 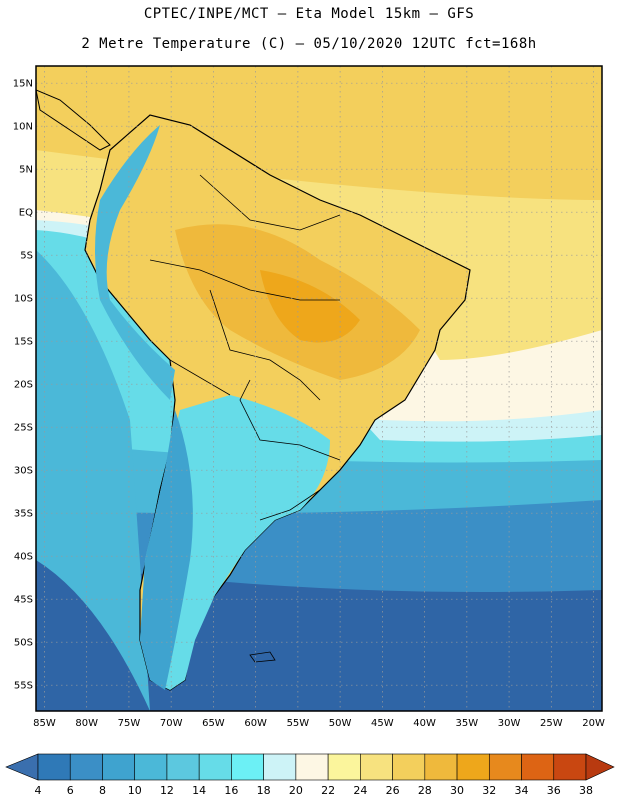 I want to click on lon-label: 70W, so click(x=171, y=723).